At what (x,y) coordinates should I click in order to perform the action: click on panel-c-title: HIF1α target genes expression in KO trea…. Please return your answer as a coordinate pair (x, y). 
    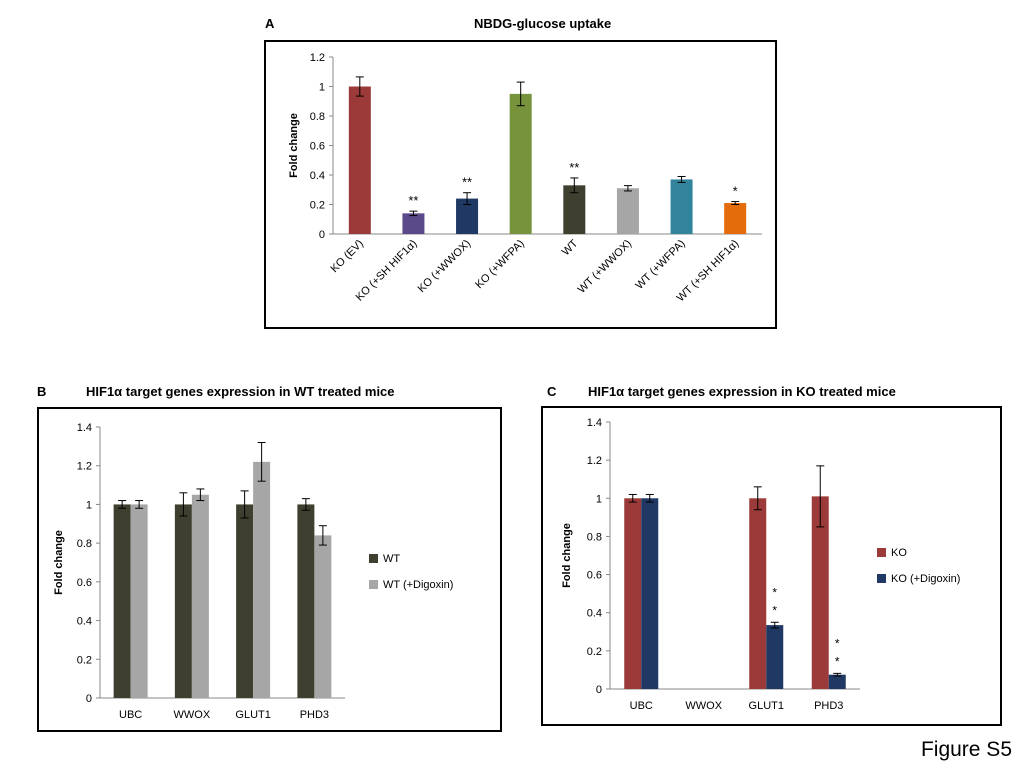
    Looking at the image, I should click on (742, 391).